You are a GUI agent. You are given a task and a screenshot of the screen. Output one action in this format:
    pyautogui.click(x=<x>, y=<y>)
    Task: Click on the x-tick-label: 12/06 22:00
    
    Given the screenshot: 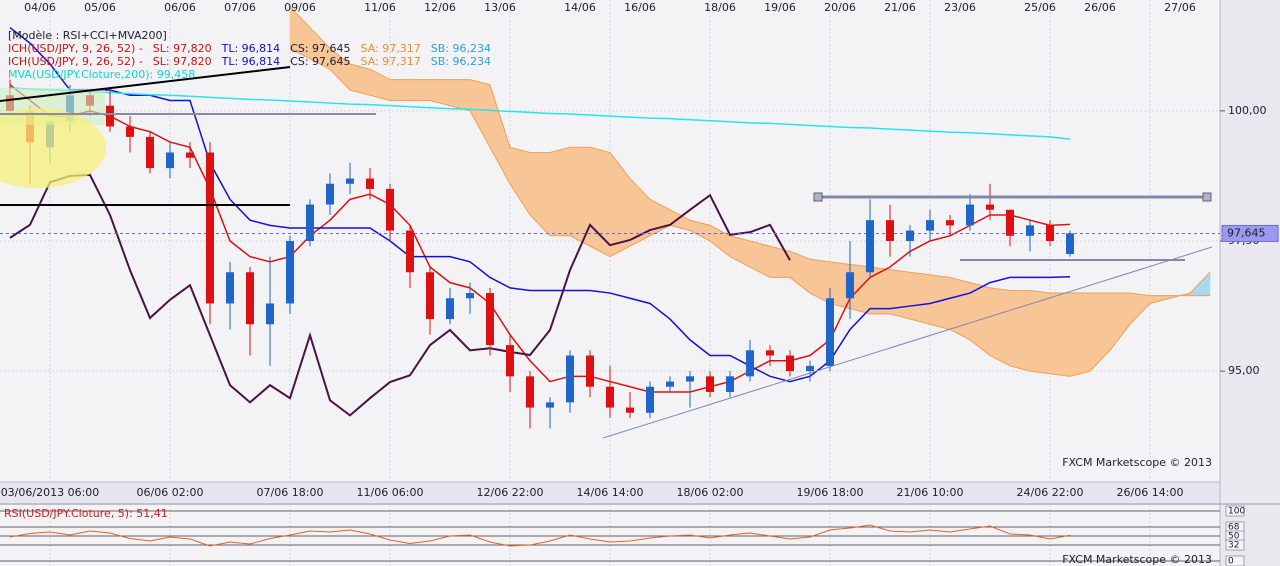 What is the action you would take?
    pyautogui.click(x=510, y=492)
    